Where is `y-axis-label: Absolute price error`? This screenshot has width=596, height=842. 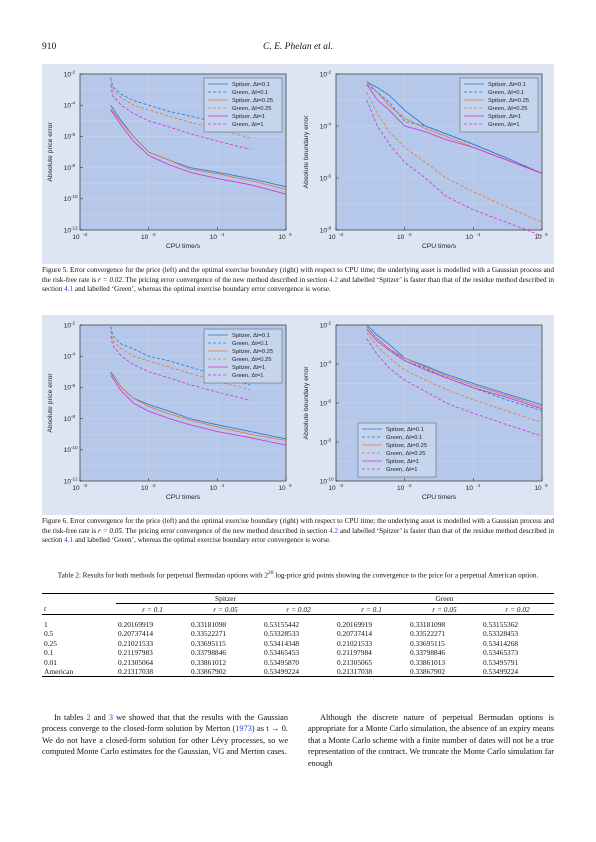
y-axis-label: Absolute price error is located at coordinates (50, 403).